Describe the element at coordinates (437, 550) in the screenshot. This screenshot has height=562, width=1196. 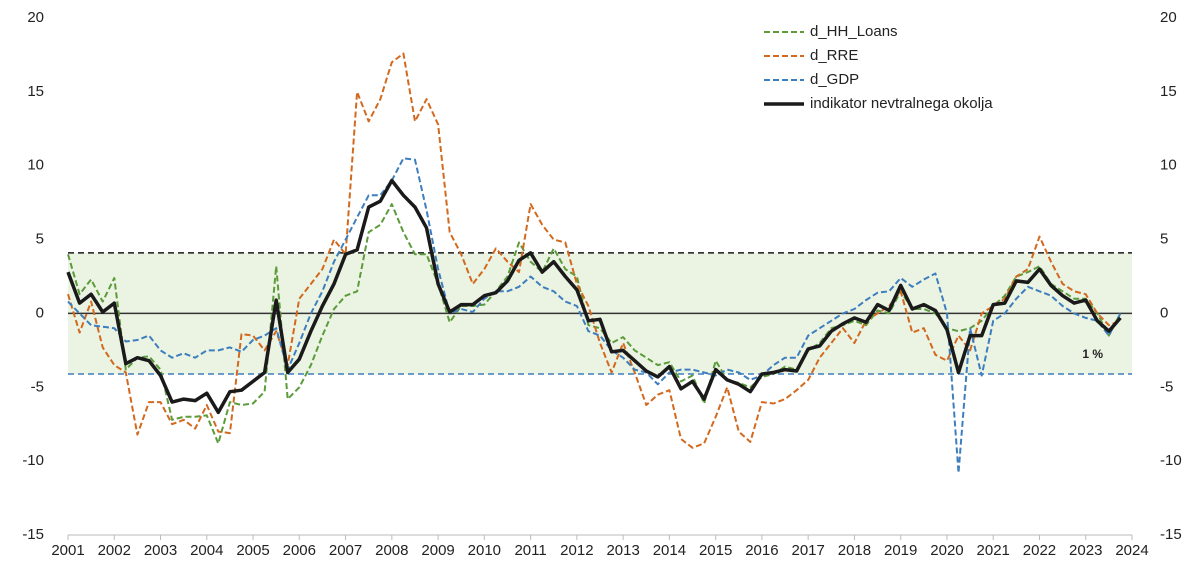
I see `x-tick-label: 2009` at that location.